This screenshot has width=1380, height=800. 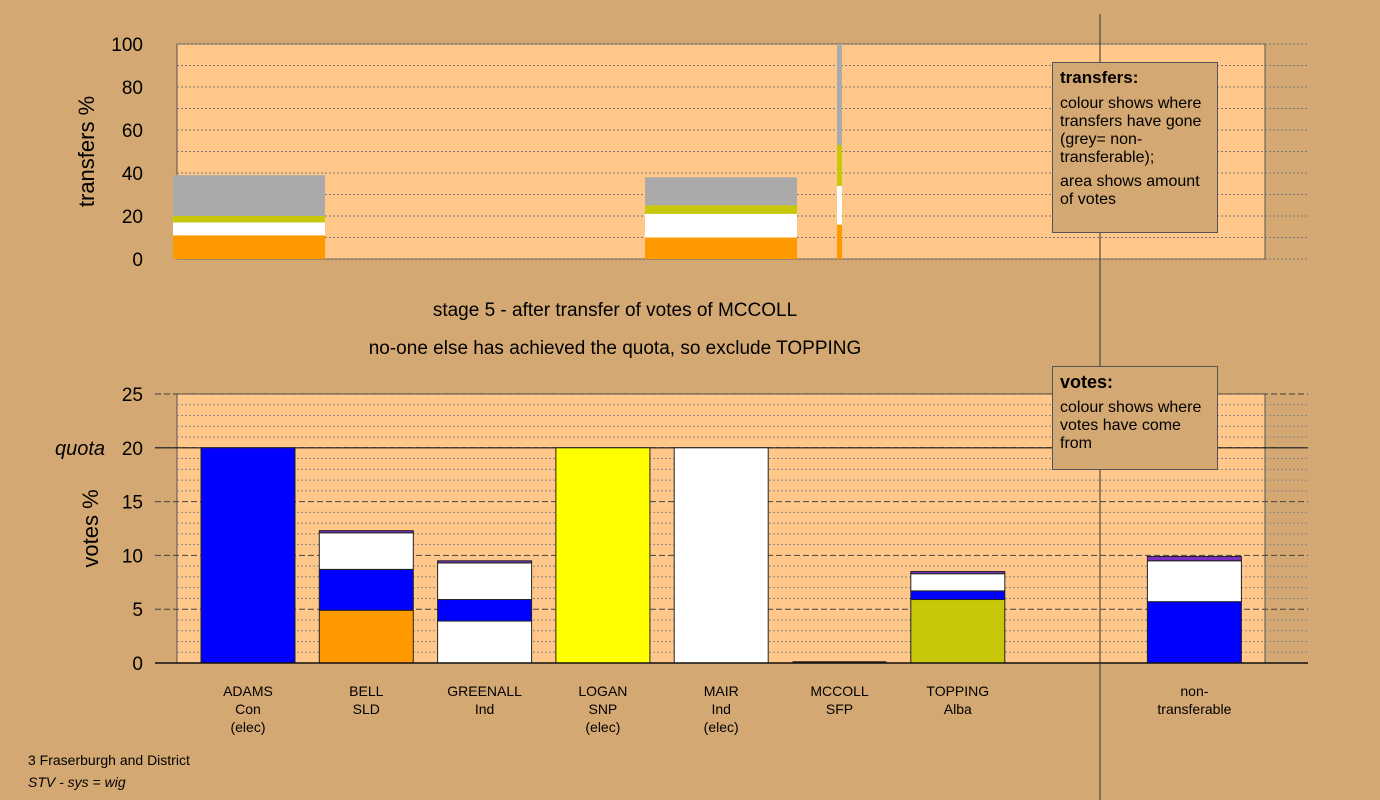 I want to click on candidate-label-line: transferable, so click(x=1194, y=709).